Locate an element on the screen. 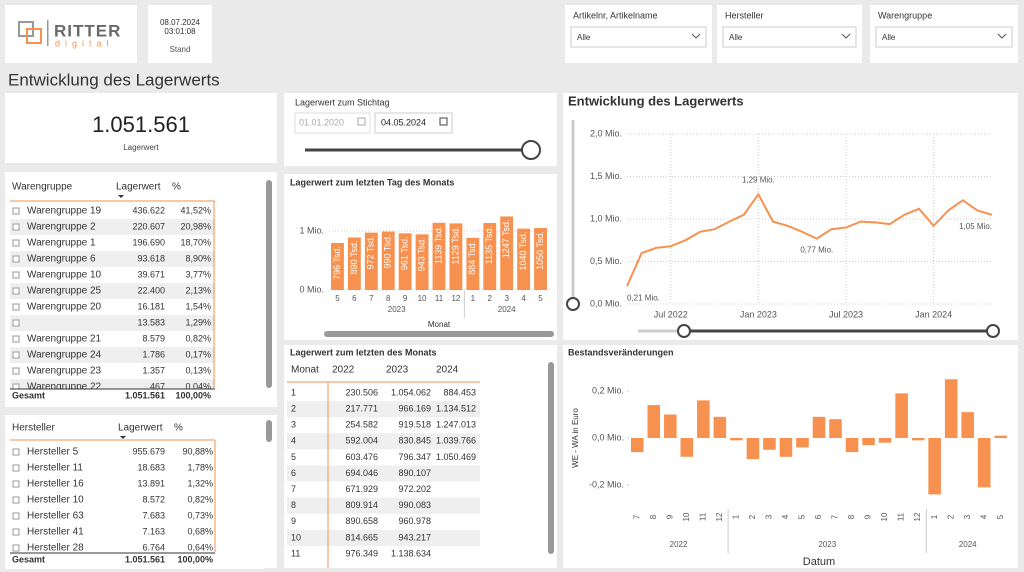 The image size is (1024, 572). table-cell: 7 is located at coordinates (293, 489).